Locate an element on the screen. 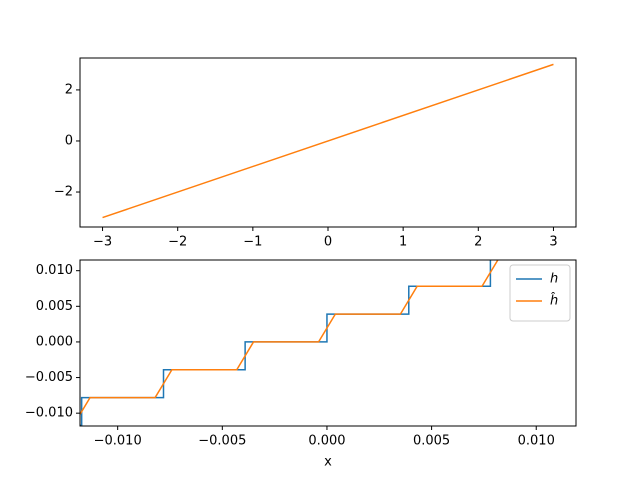 The width and height of the screenshot is (640, 480). legend-label: ĥ is located at coordinates (554, 301).